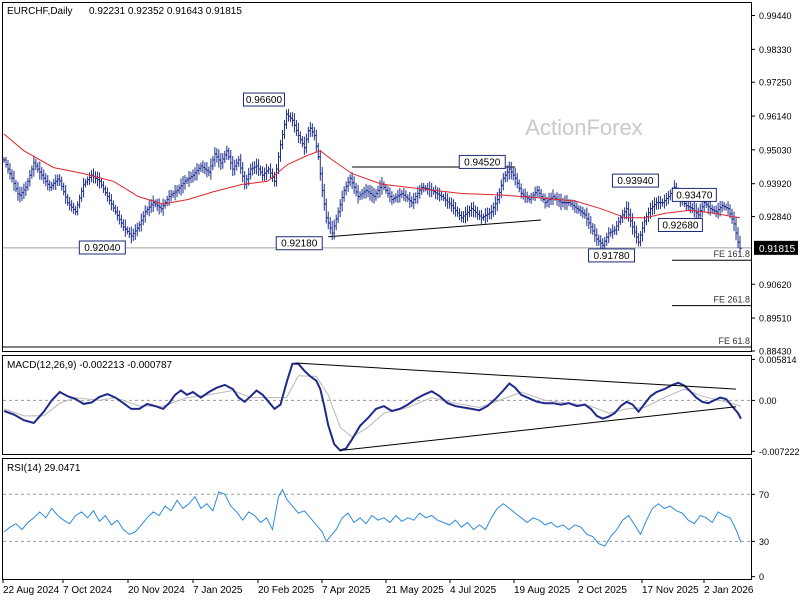 This screenshot has height=605, width=800. What do you see at coordinates (775, 150) in the screenshot?
I see `price-y-tick-label: 0.95030` at bounding box center [775, 150].